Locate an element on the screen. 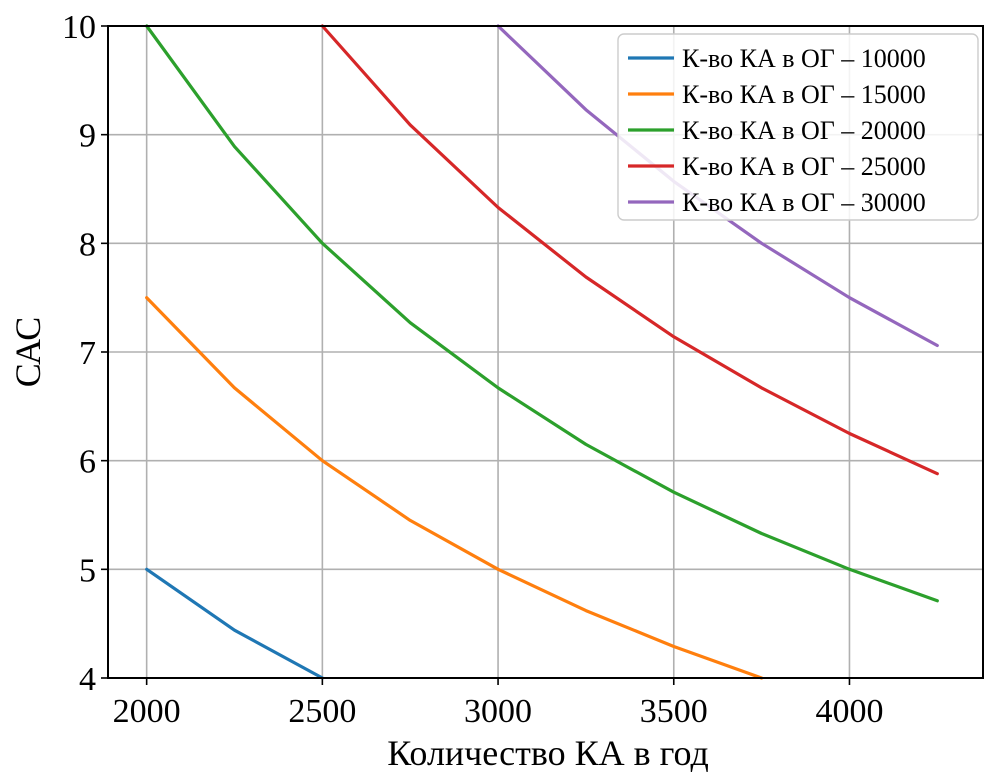  x-axis-label: Количество КА в год is located at coordinates (548, 753).